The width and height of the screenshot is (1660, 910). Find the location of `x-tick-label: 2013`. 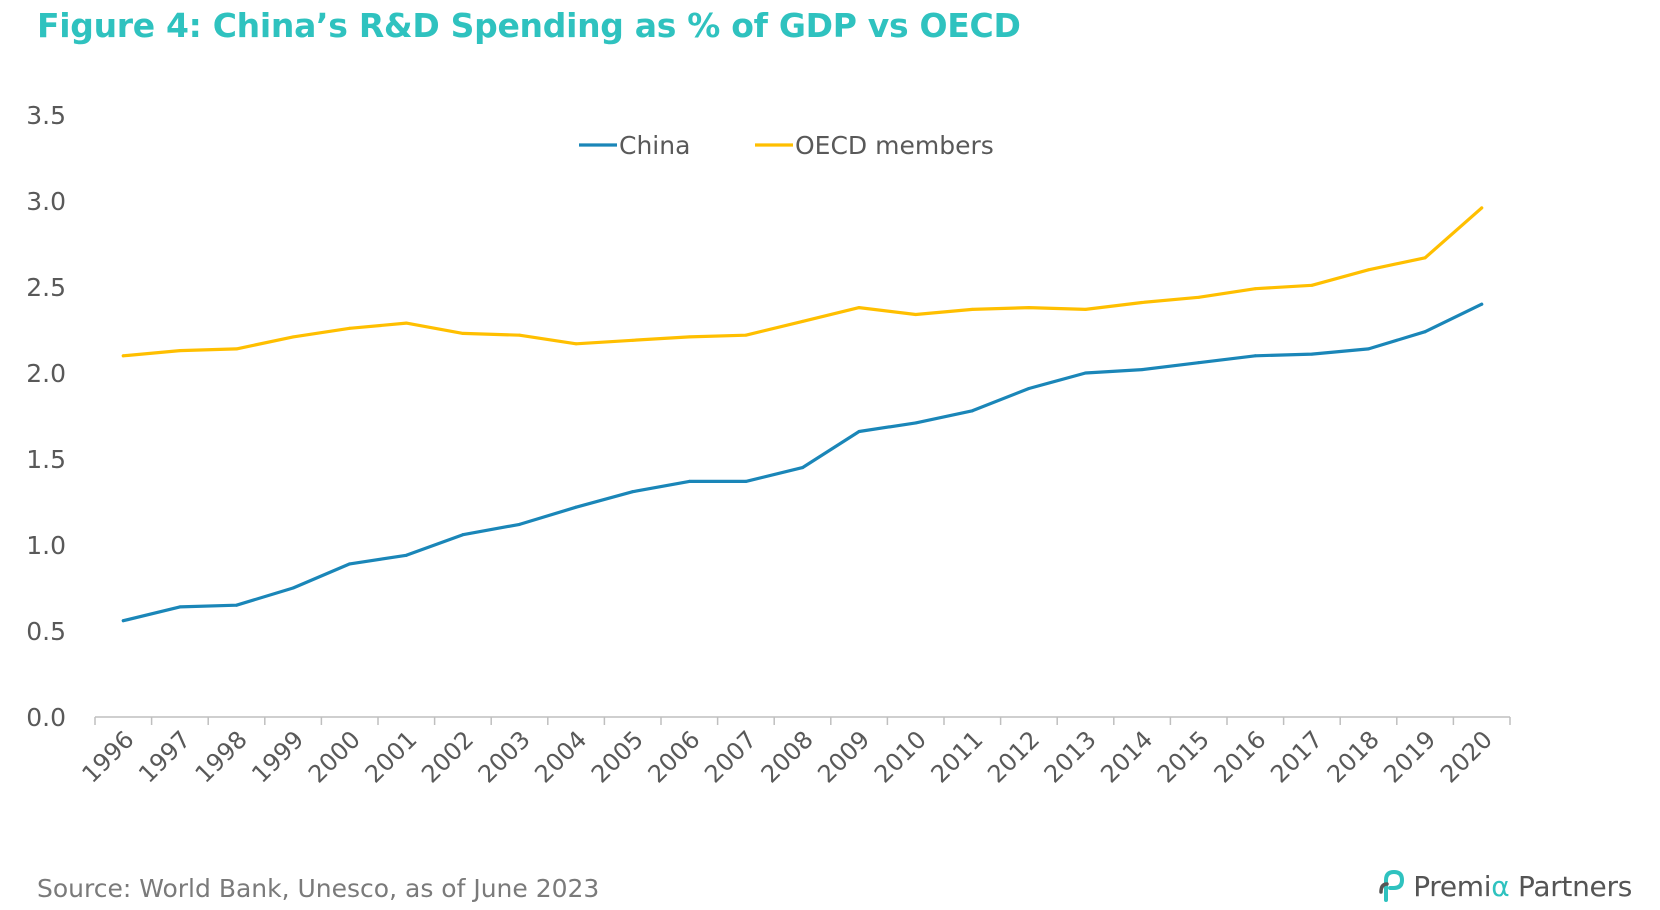

x-tick-label: 2013 is located at coordinates (1070, 756).